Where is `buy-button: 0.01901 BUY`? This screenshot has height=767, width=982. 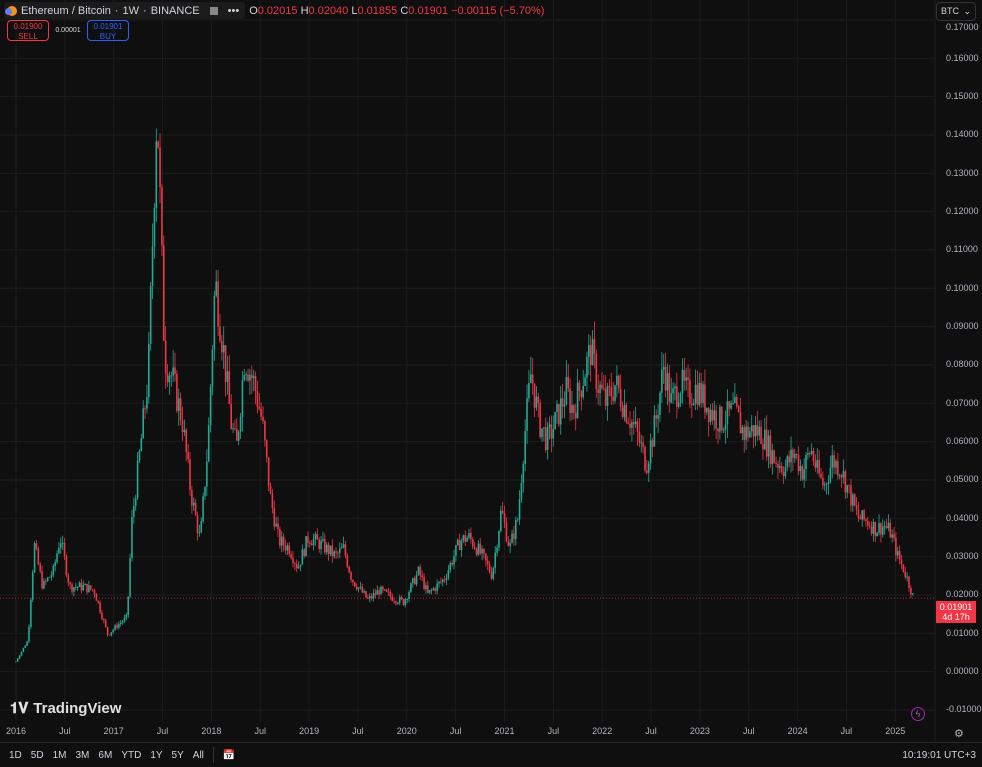 buy-button: 0.01901 BUY is located at coordinates (108, 30).